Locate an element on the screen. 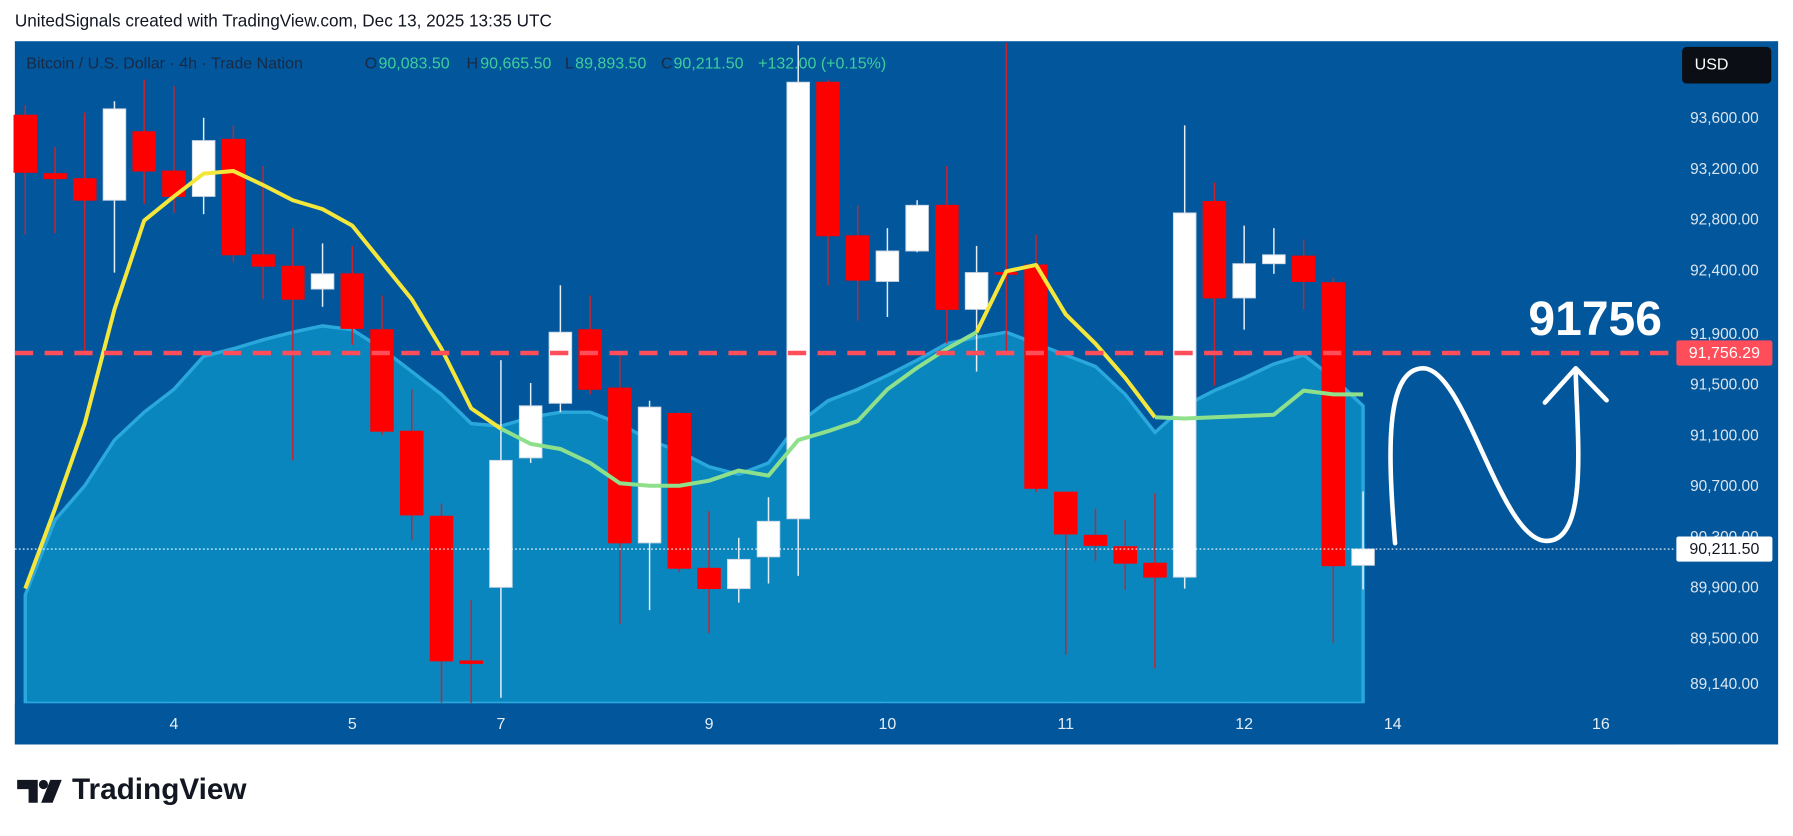 The image size is (1793, 836). y-tick-label: 93,200.00 is located at coordinates (1724, 169).